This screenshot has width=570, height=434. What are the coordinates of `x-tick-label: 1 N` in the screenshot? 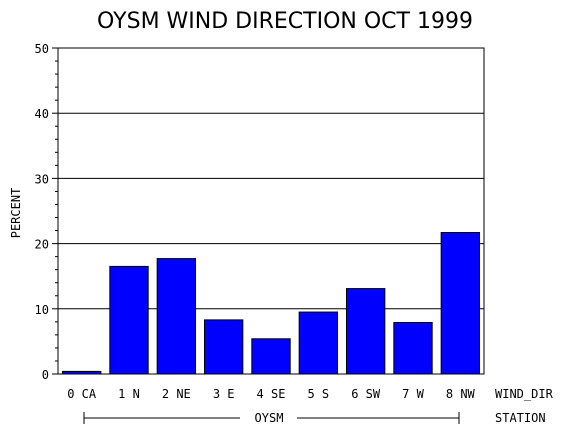 It's located at (129, 394).